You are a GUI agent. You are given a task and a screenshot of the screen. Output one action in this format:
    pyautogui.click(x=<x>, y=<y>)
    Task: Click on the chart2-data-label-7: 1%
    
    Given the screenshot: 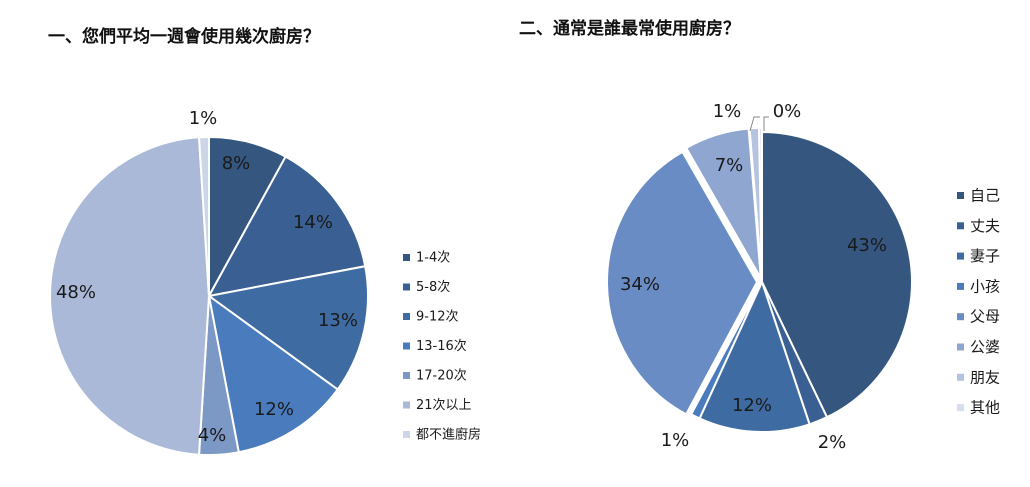 What is the action you would take?
    pyautogui.click(x=727, y=111)
    